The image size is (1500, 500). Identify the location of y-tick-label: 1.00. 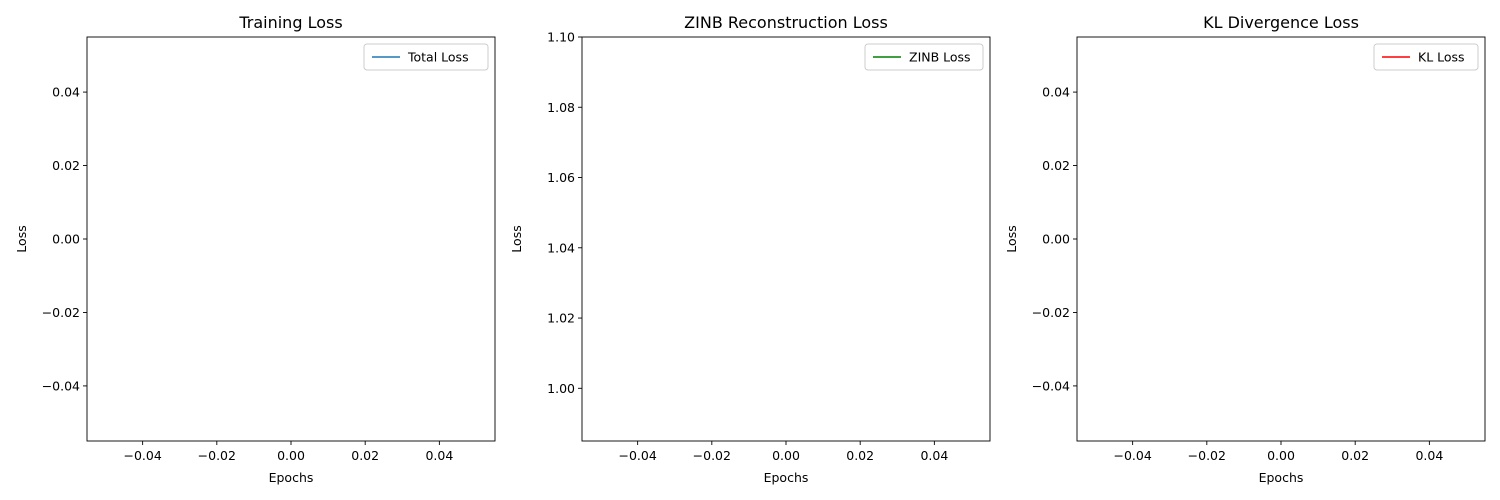
(561, 388).